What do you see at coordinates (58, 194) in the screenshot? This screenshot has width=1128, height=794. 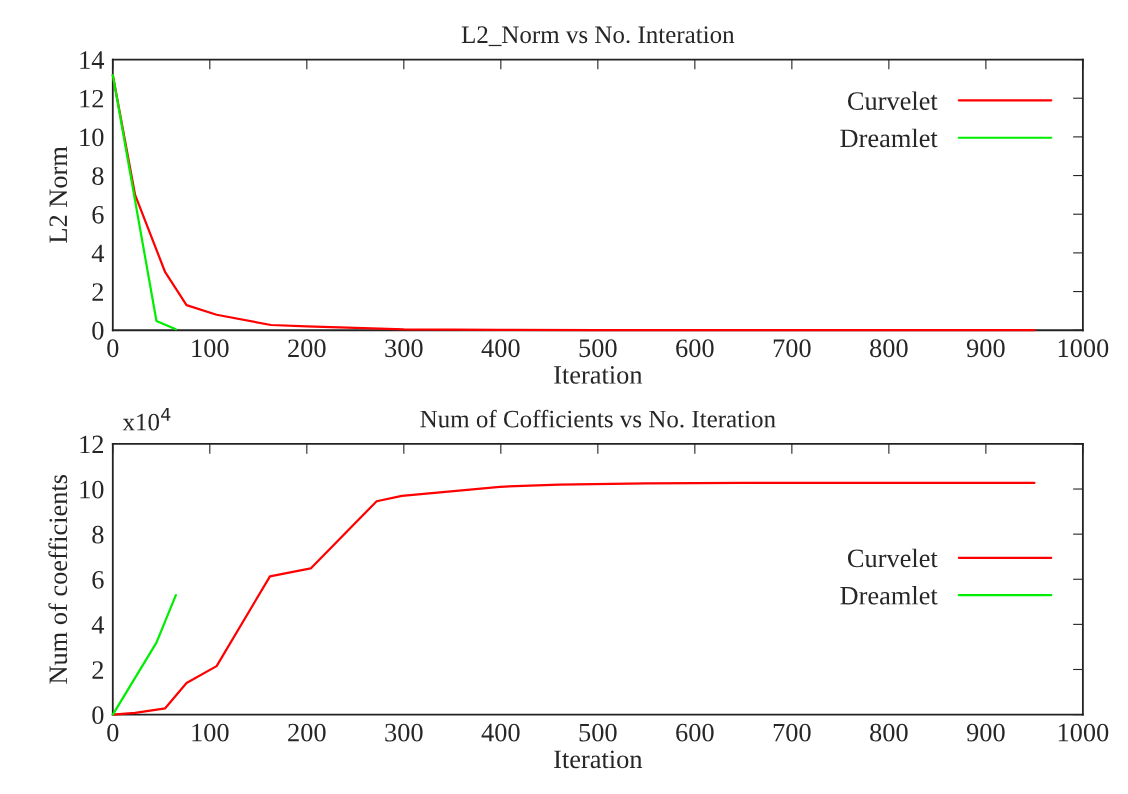 I see `y-axis-title: L2 Norm` at bounding box center [58, 194].